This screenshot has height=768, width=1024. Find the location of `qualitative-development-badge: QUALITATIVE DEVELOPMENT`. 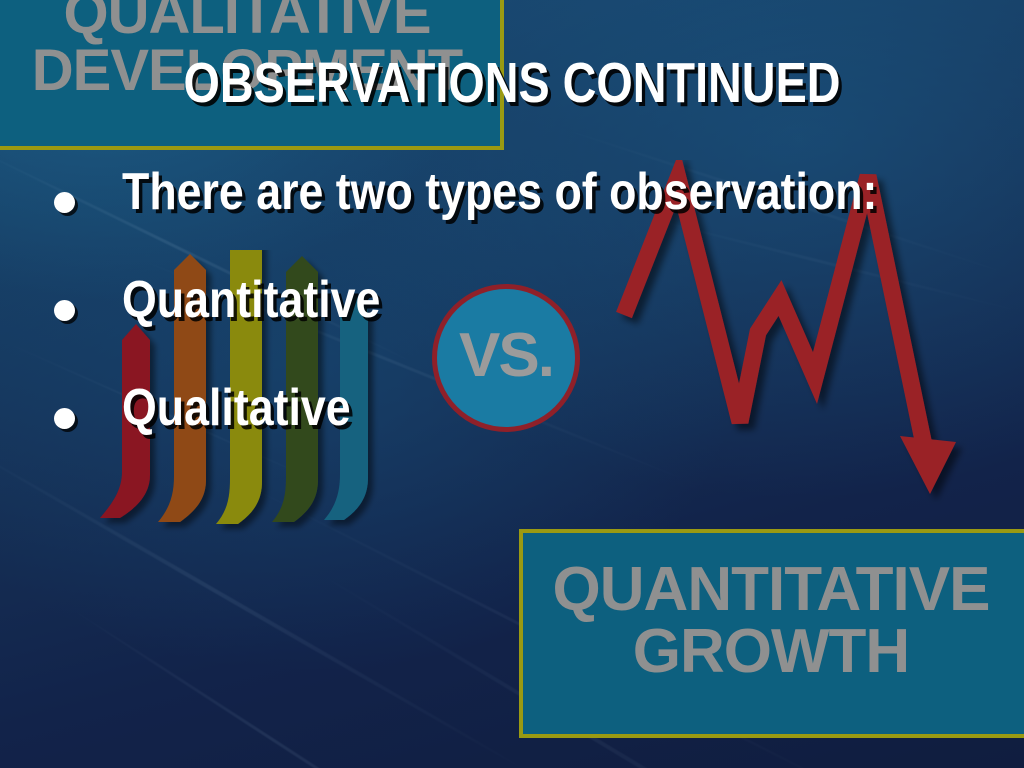

qualitative-development-badge: QUALITATIVE DEVELOPMENT is located at coordinates (252, 75).